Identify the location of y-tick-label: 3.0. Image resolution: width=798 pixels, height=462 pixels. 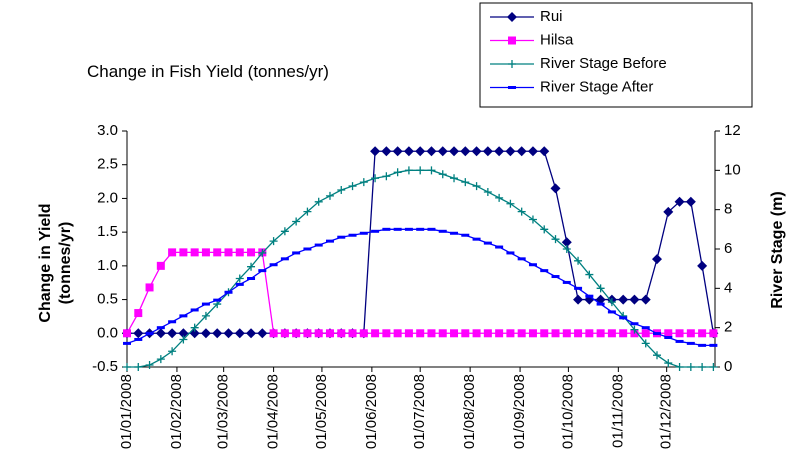
(107, 130).